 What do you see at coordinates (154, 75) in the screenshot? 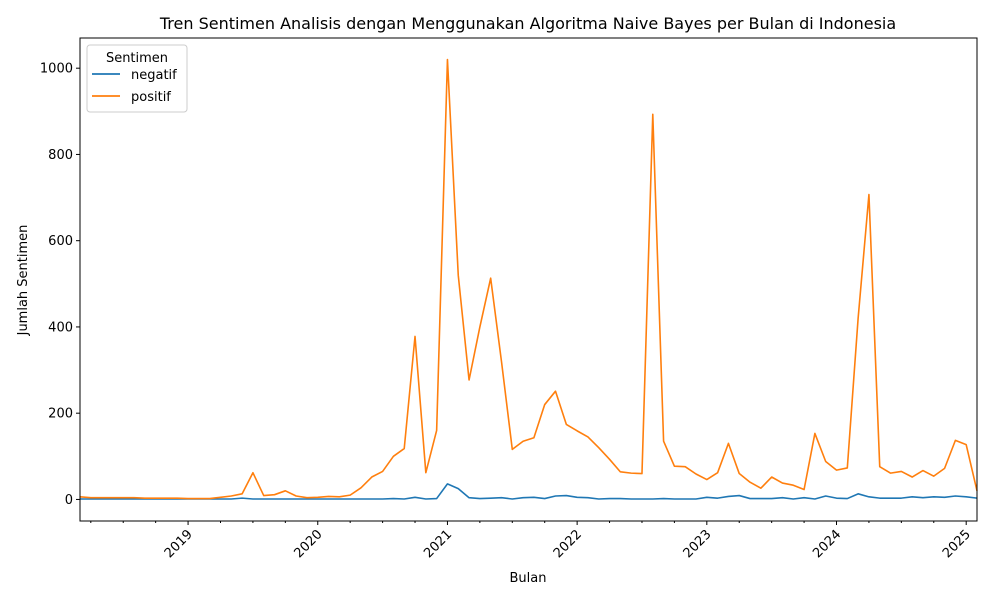
I see `legend-label-negatif: negatif` at bounding box center [154, 75].